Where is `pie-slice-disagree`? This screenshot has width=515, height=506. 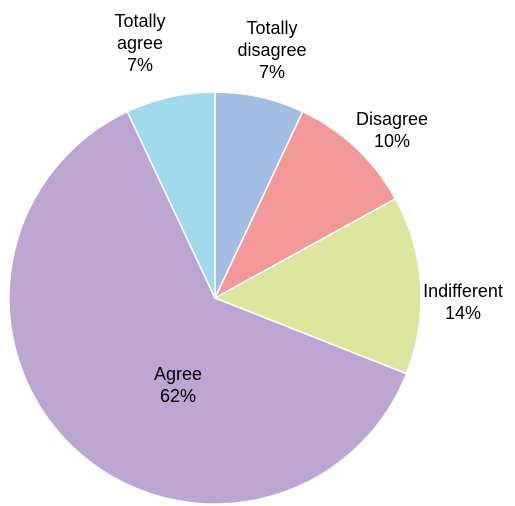 pie-slice-disagree is located at coordinates (305, 205).